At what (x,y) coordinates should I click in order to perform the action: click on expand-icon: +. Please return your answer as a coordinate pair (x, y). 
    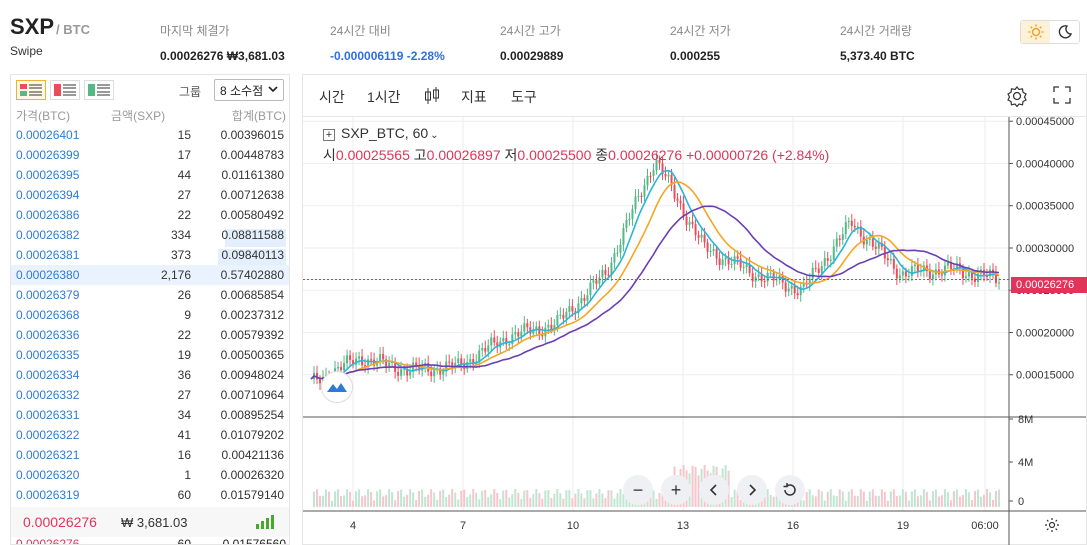
    Looking at the image, I should click on (329, 135).